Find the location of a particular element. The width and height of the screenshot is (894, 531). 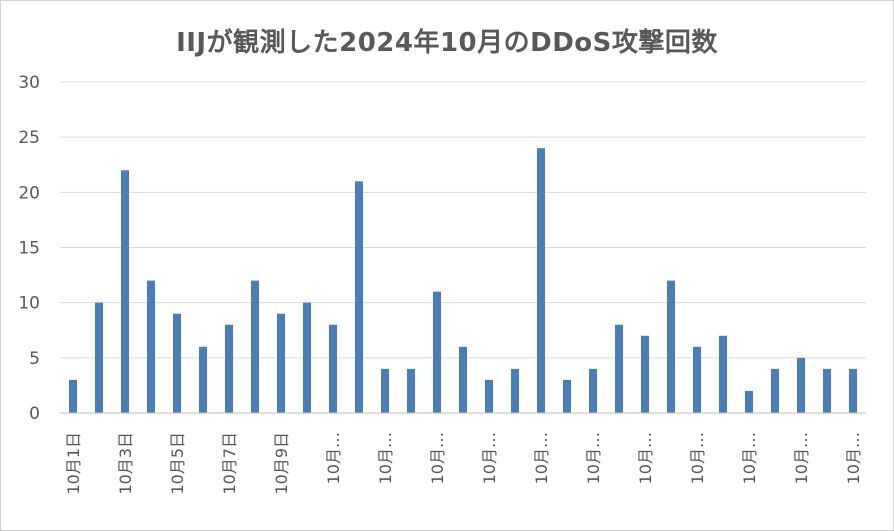

y-tick-label: 25 is located at coordinates (29, 138).